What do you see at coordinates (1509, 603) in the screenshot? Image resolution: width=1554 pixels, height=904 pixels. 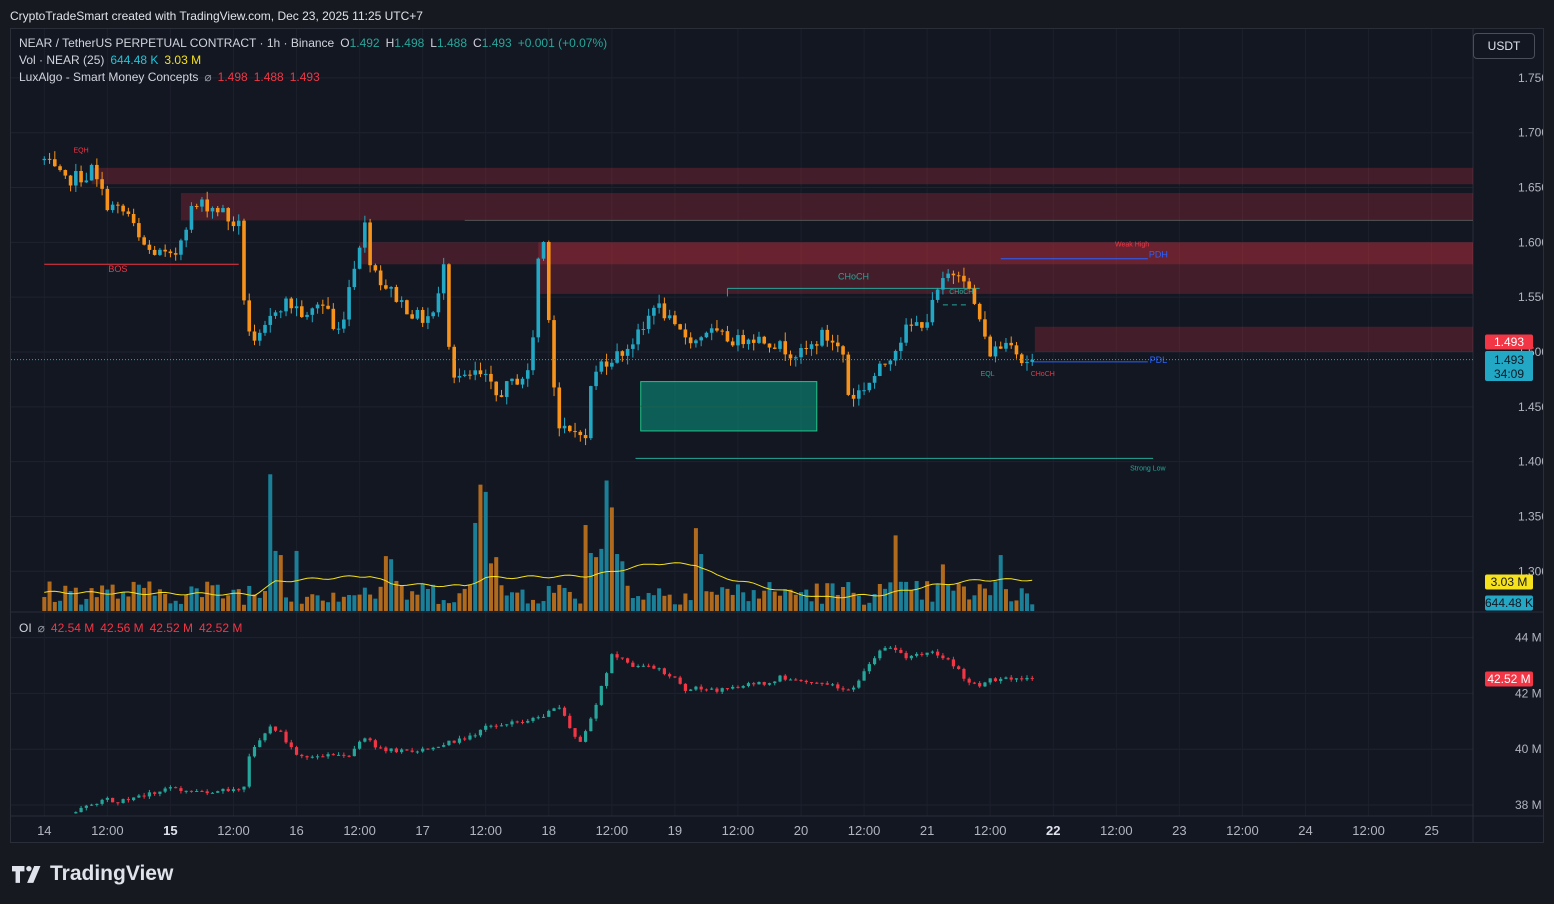 I see `volume-value-tag-bg` at bounding box center [1509, 603].